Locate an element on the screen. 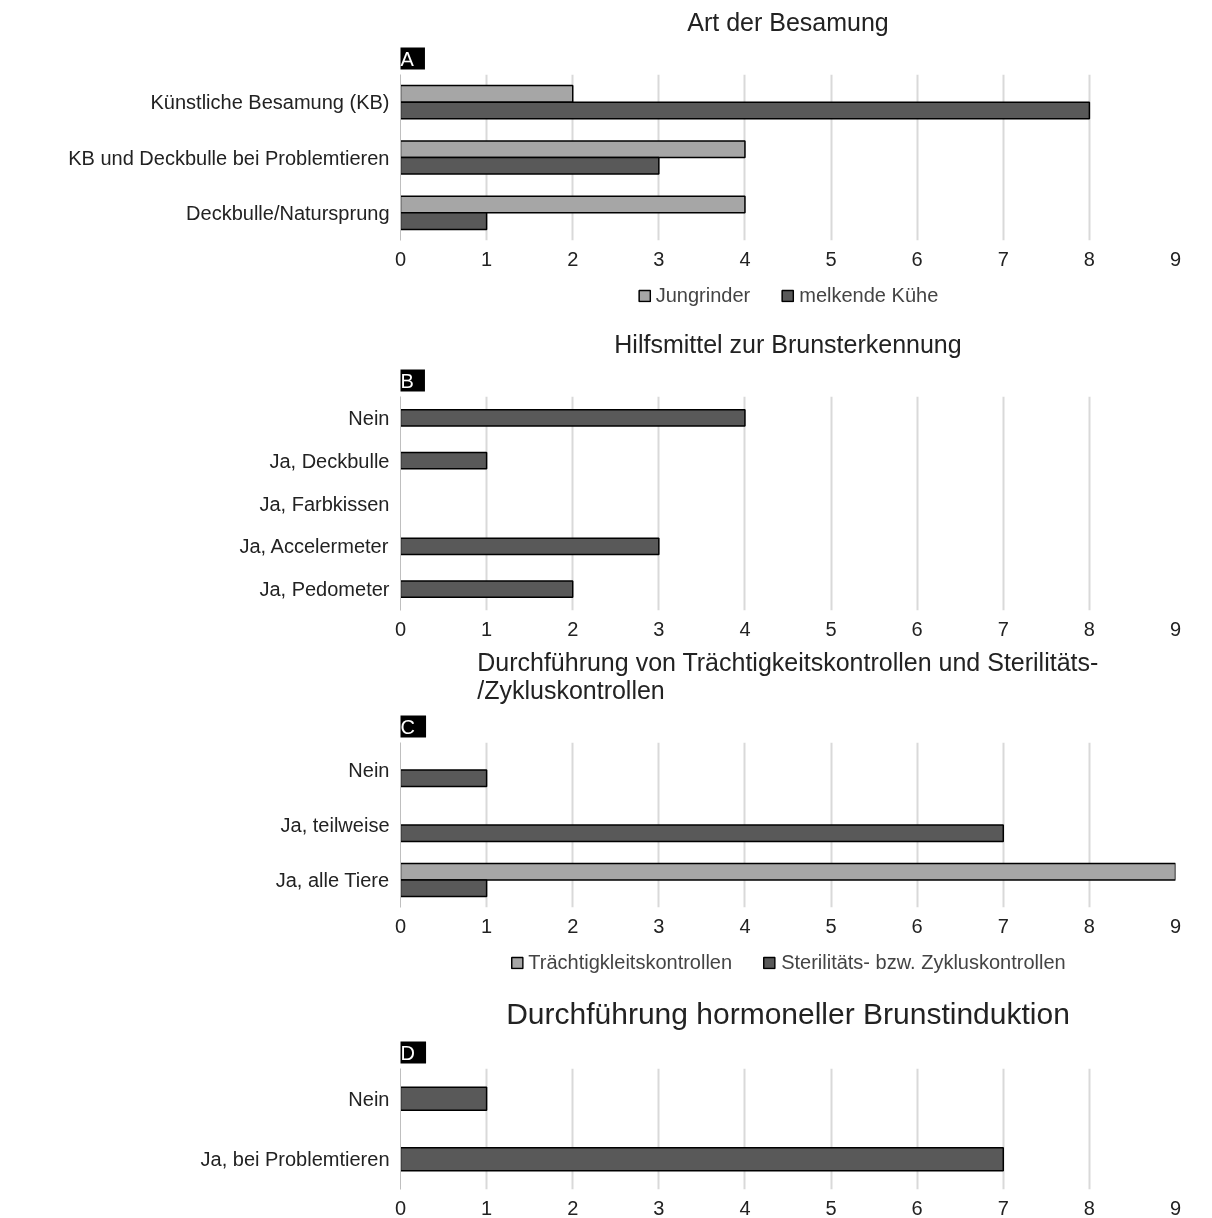  text: A is located at coordinates (407, 58).